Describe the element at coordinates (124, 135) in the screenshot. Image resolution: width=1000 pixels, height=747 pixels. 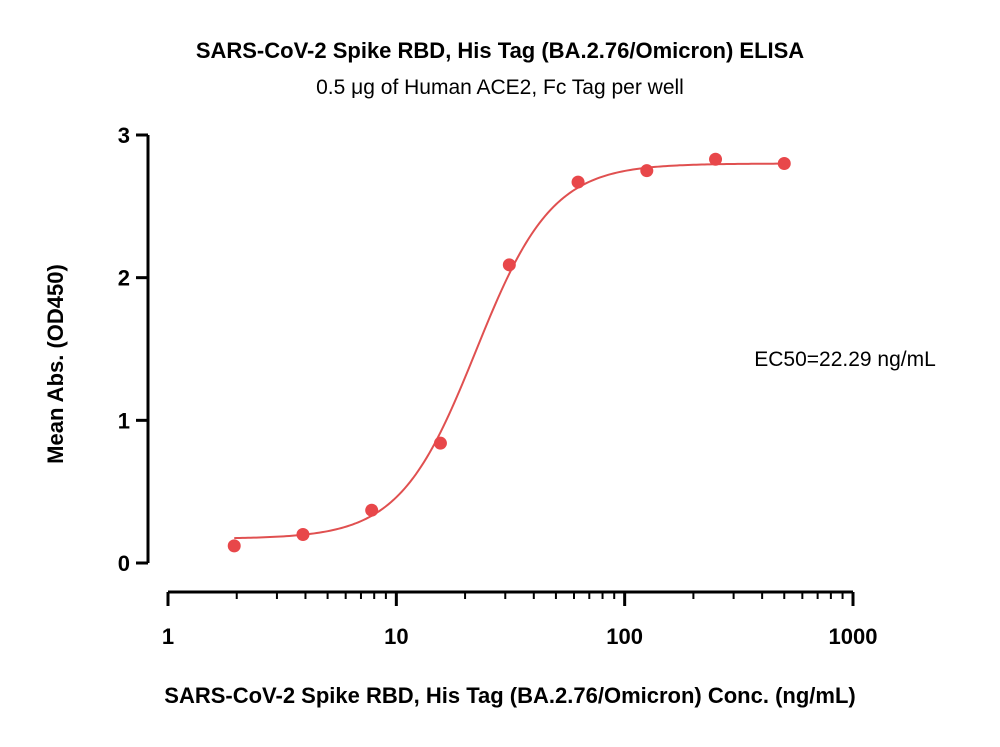
I see `y-tick-label: 3` at that location.